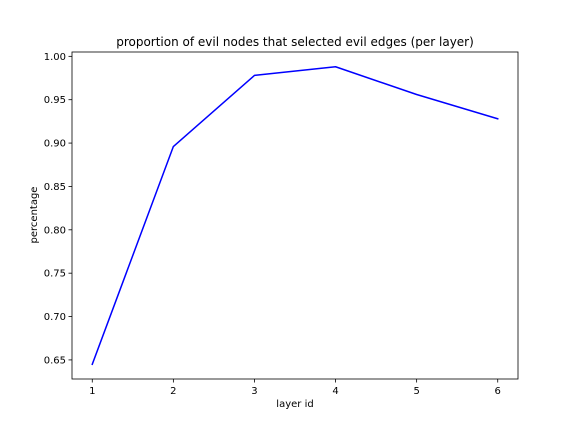 This screenshot has width=576, height=437. Describe the element at coordinates (335, 391) in the screenshot. I see `x-tick-label: 4` at that location.